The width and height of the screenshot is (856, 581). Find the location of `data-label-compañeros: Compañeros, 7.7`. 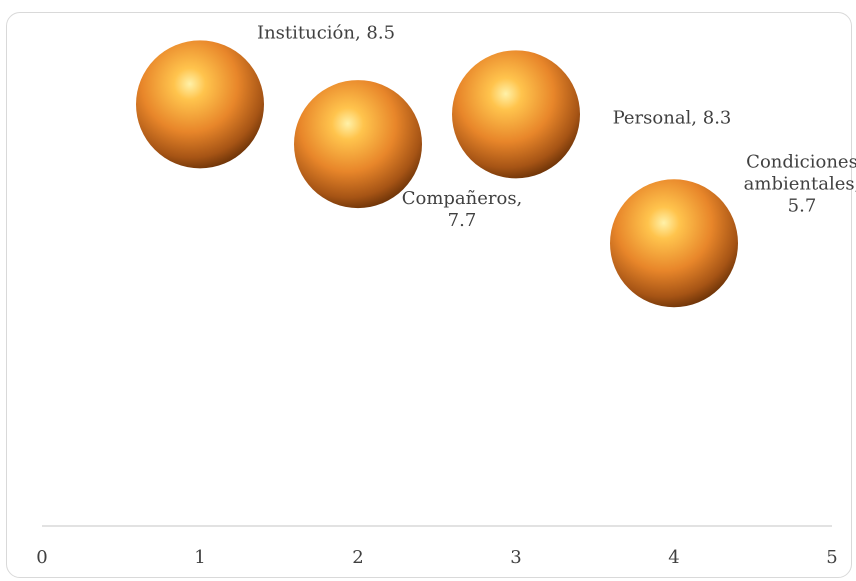

data-label-compañeros: Compañeros, 7.7 is located at coordinates (462, 209).